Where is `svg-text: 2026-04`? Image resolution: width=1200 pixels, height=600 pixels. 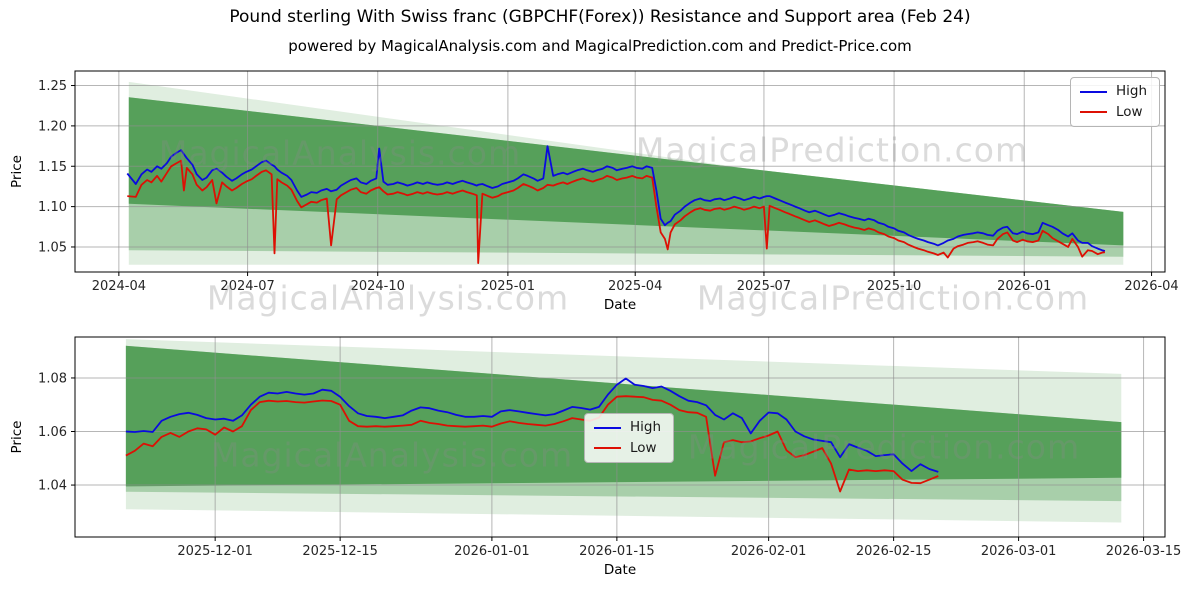
svg-text: 2026-04 is located at coordinates (1151, 286).